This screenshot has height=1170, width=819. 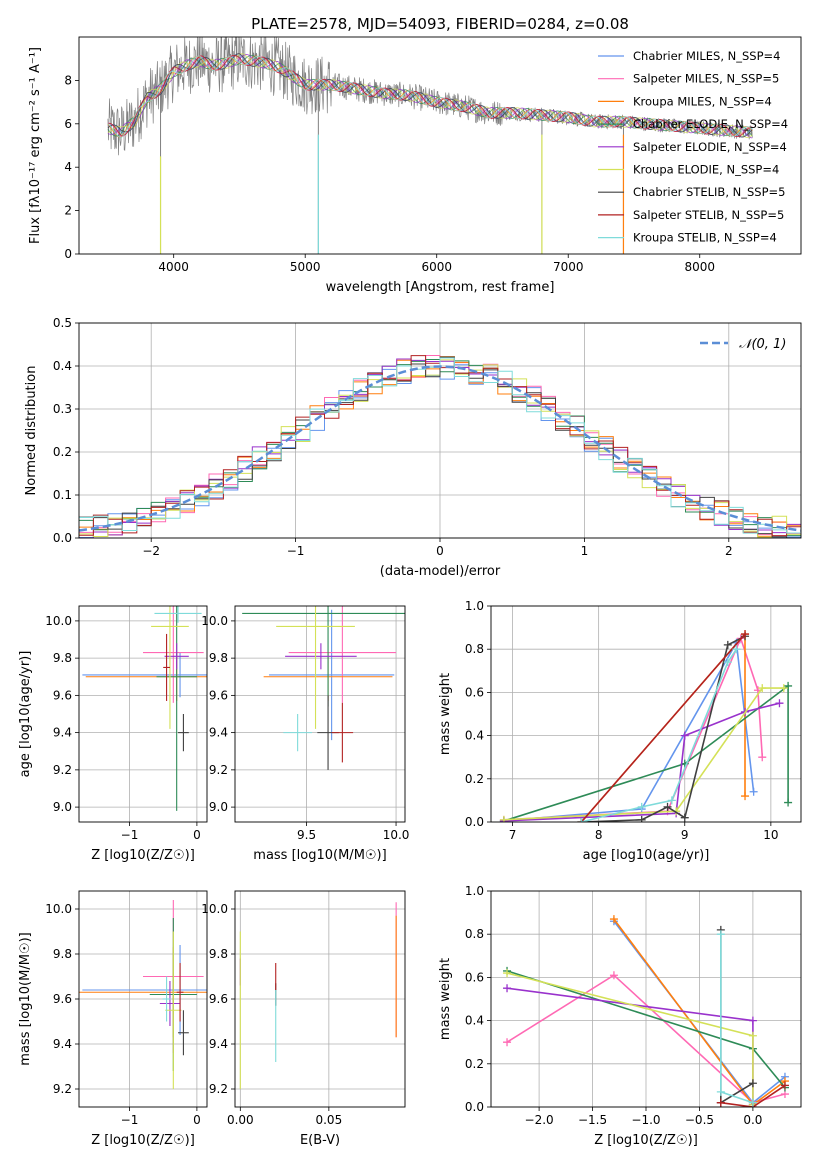 What do you see at coordinates (197, 835) in the screenshot?
I see `x-tick-label: 0` at bounding box center [197, 835].